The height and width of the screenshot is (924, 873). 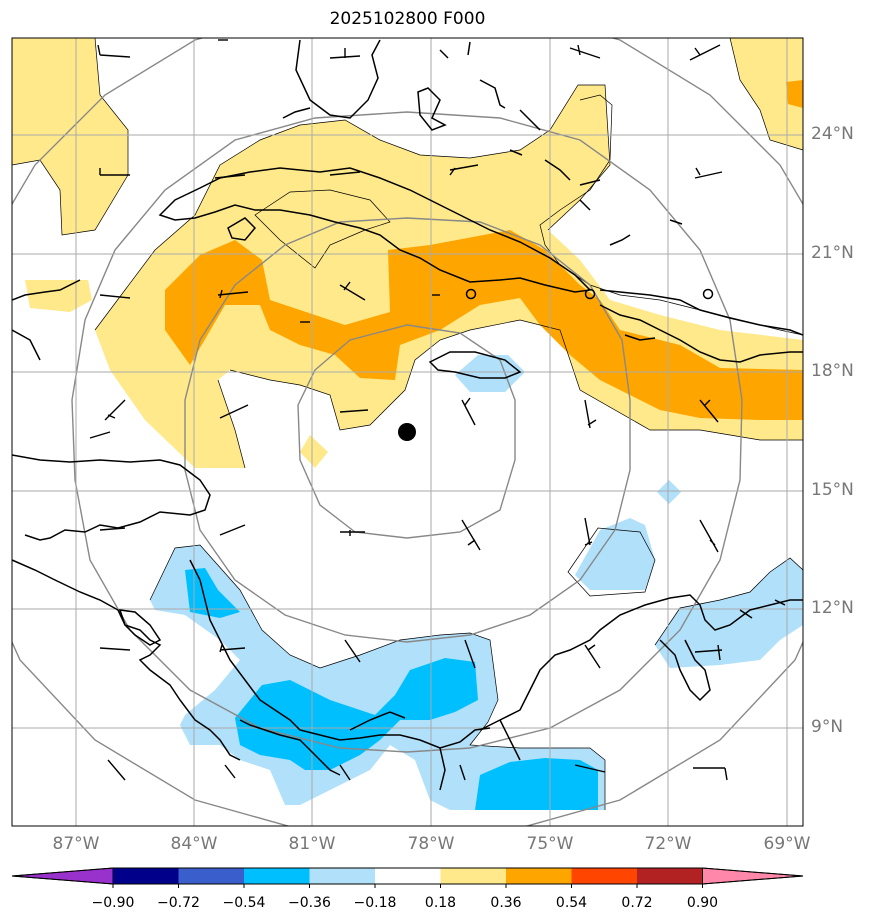 I want to click on lon-label: 69°W, so click(x=787, y=844).